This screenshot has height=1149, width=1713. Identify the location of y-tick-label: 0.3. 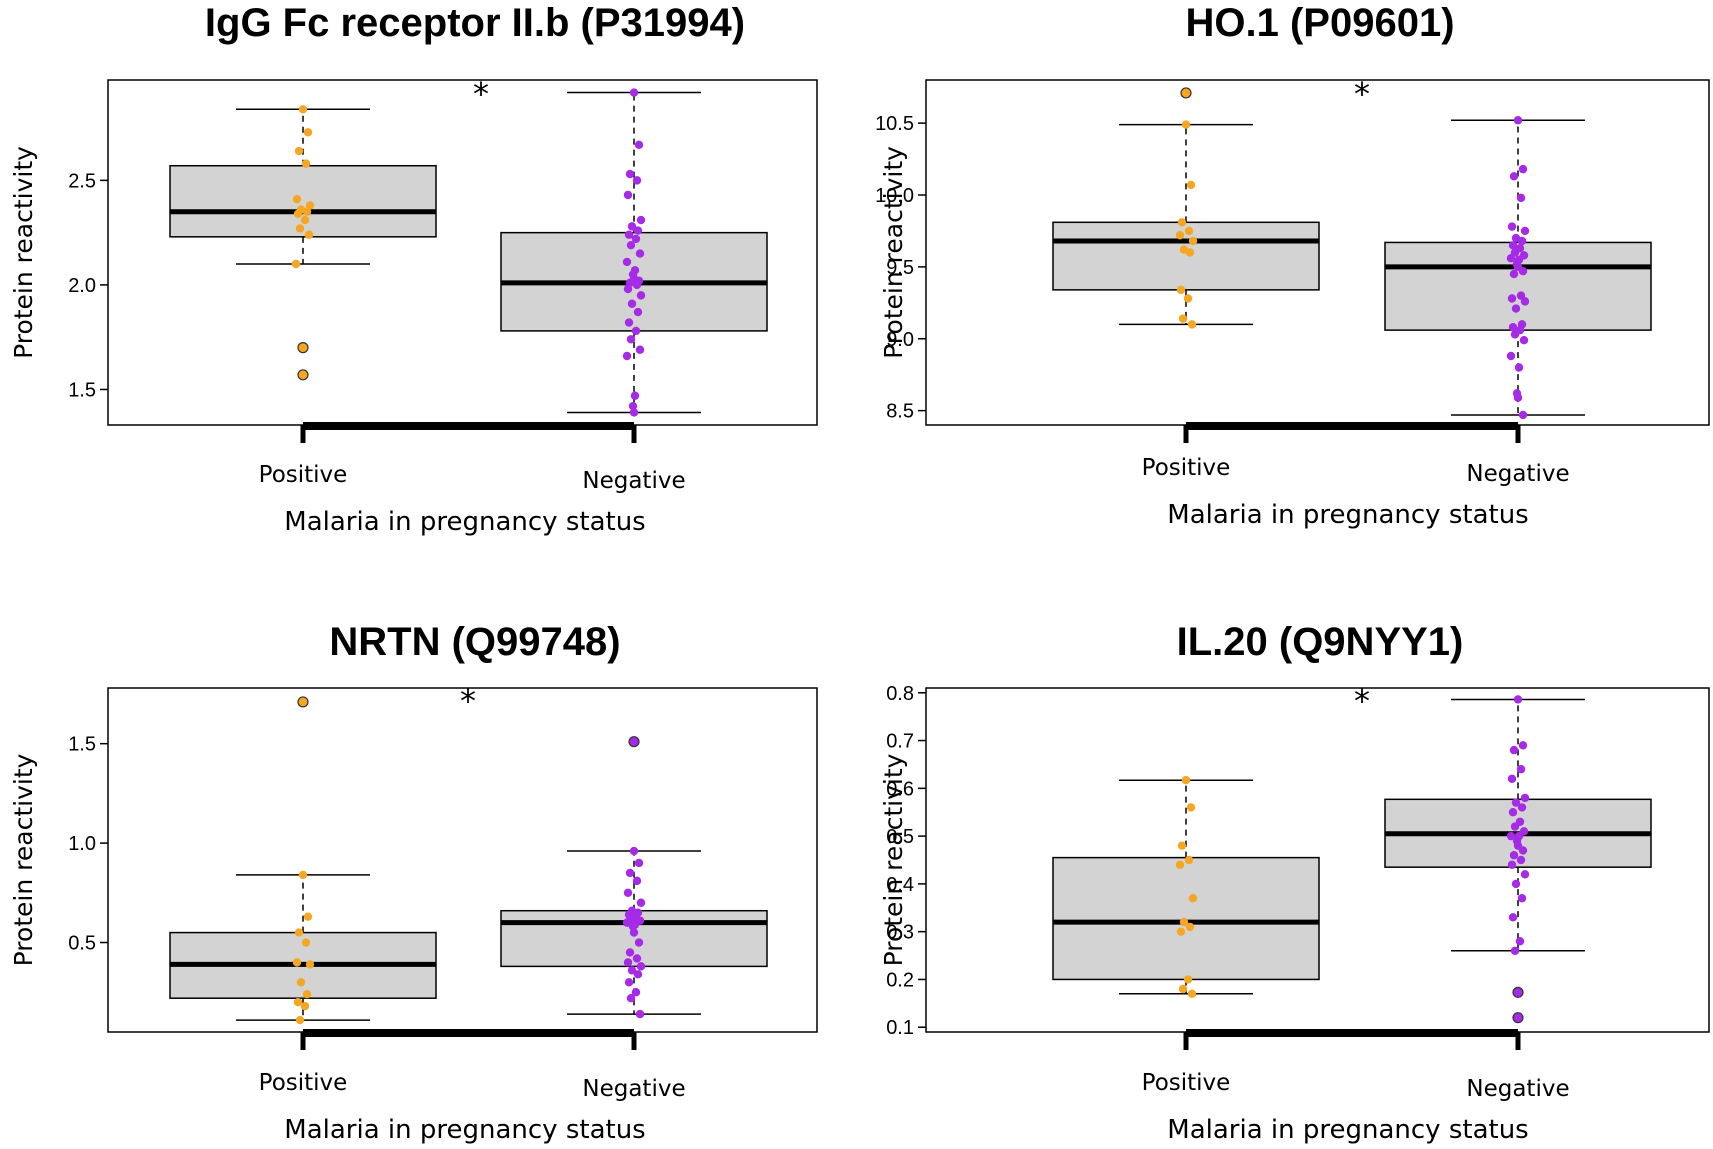
(900, 933).